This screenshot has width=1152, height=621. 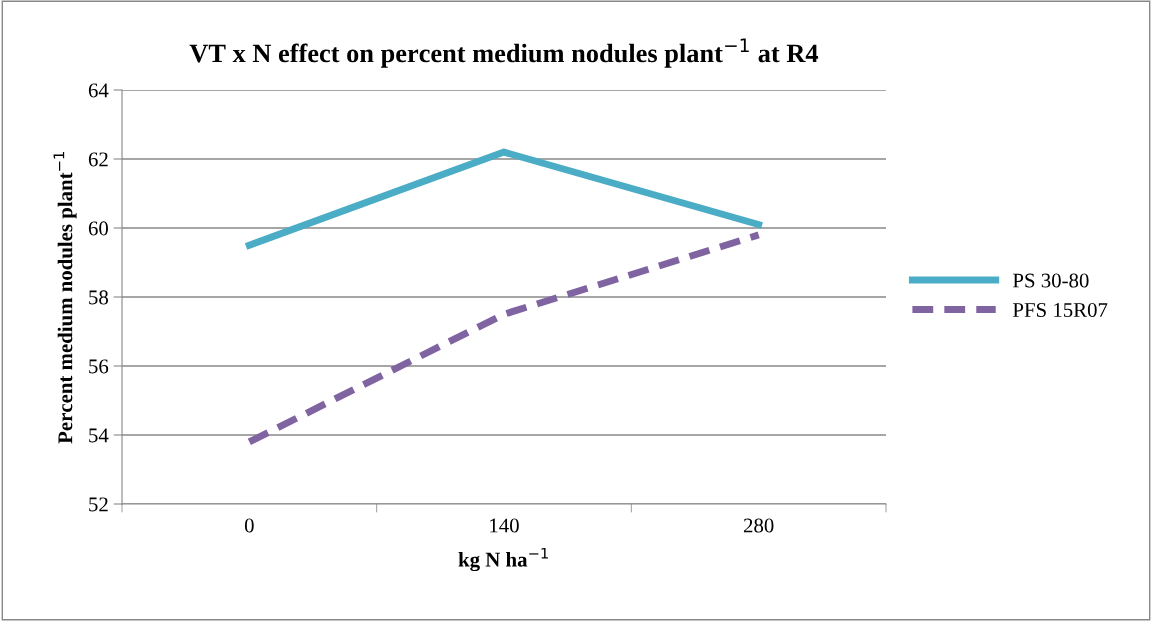 What do you see at coordinates (99, 366) in the screenshot?
I see `y-tick-label: 56` at bounding box center [99, 366].